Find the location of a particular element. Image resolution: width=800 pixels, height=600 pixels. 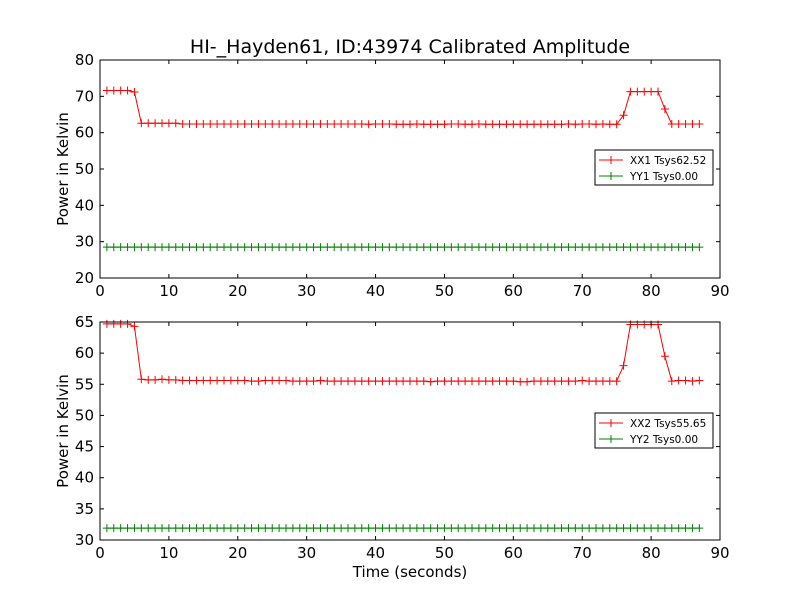

legend-swatch-marker is located at coordinates (611, 160).